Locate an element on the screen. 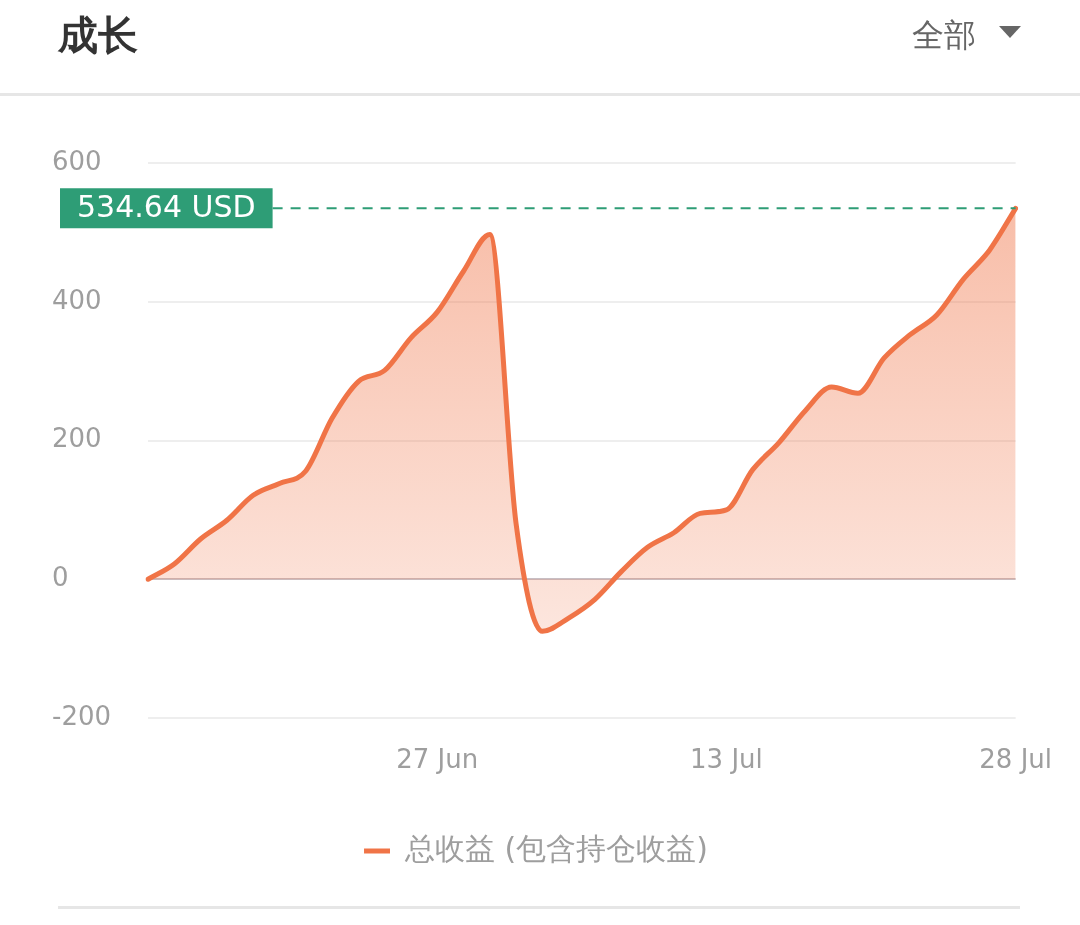  y-tick-label: 400 is located at coordinates (77, 299).